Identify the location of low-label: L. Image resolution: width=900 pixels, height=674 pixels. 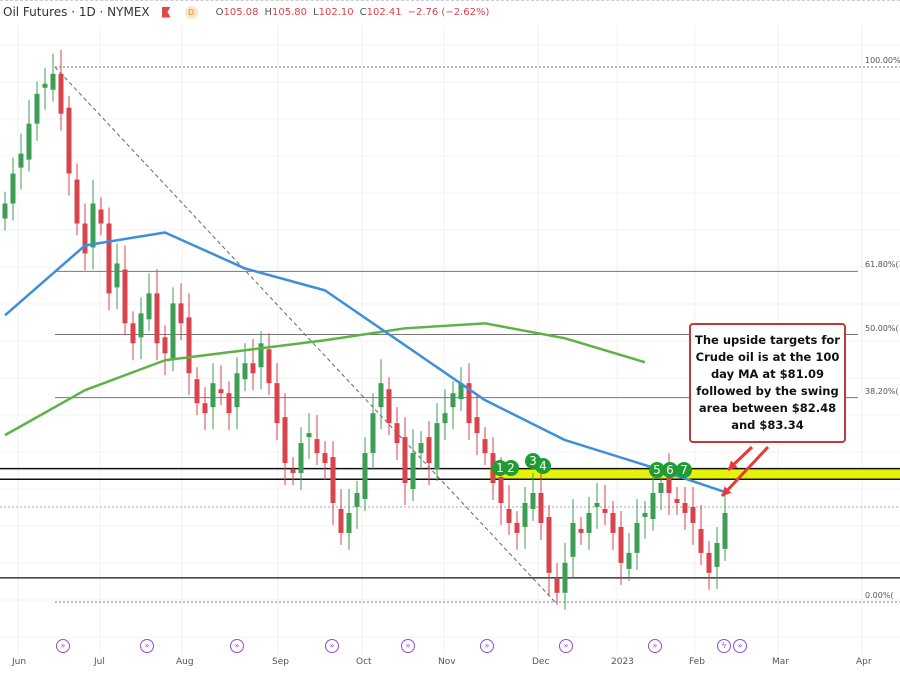
(316, 12).